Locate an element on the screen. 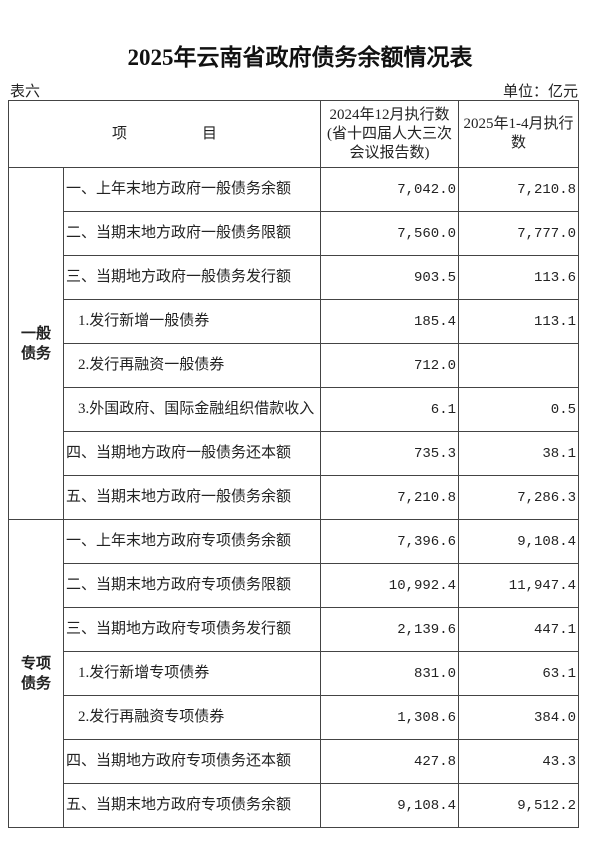 Image resolution: width=600 pixels, height=849 pixels. table-row: 二、当期末地方政府专项债务限额 10,992.4 11,947.4 is located at coordinates (294, 585).